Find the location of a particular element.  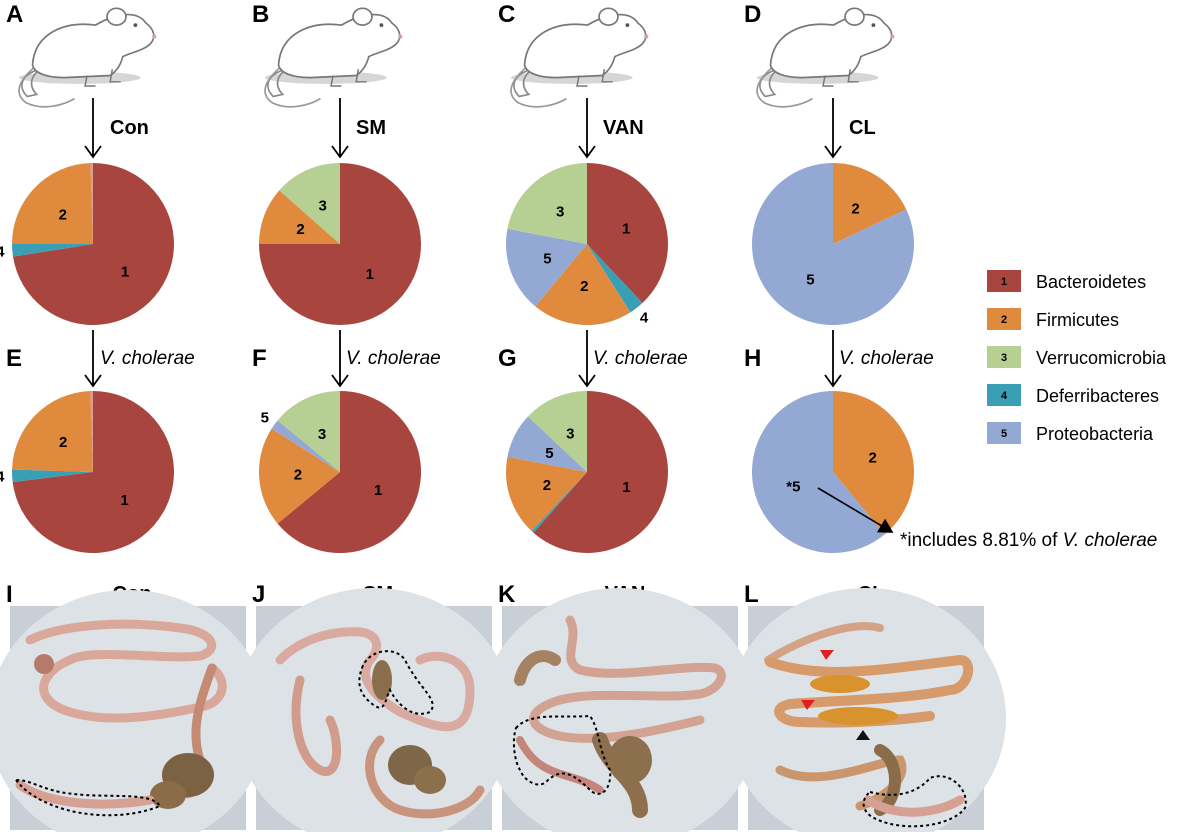

legend-label-firmicutes: Firmicutes is located at coordinates (1077, 320).